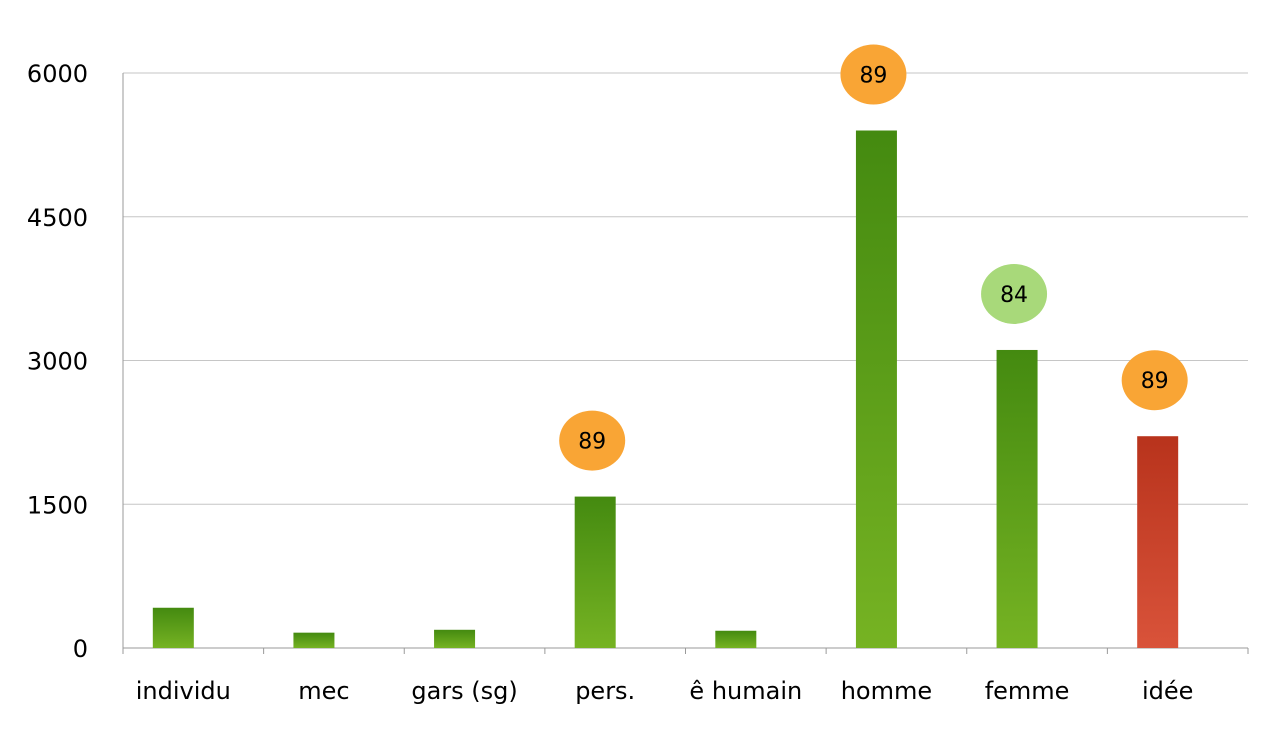  What do you see at coordinates (605, 691) in the screenshot?
I see `x-tick-label: pers.` at bounding box center [605, 691].